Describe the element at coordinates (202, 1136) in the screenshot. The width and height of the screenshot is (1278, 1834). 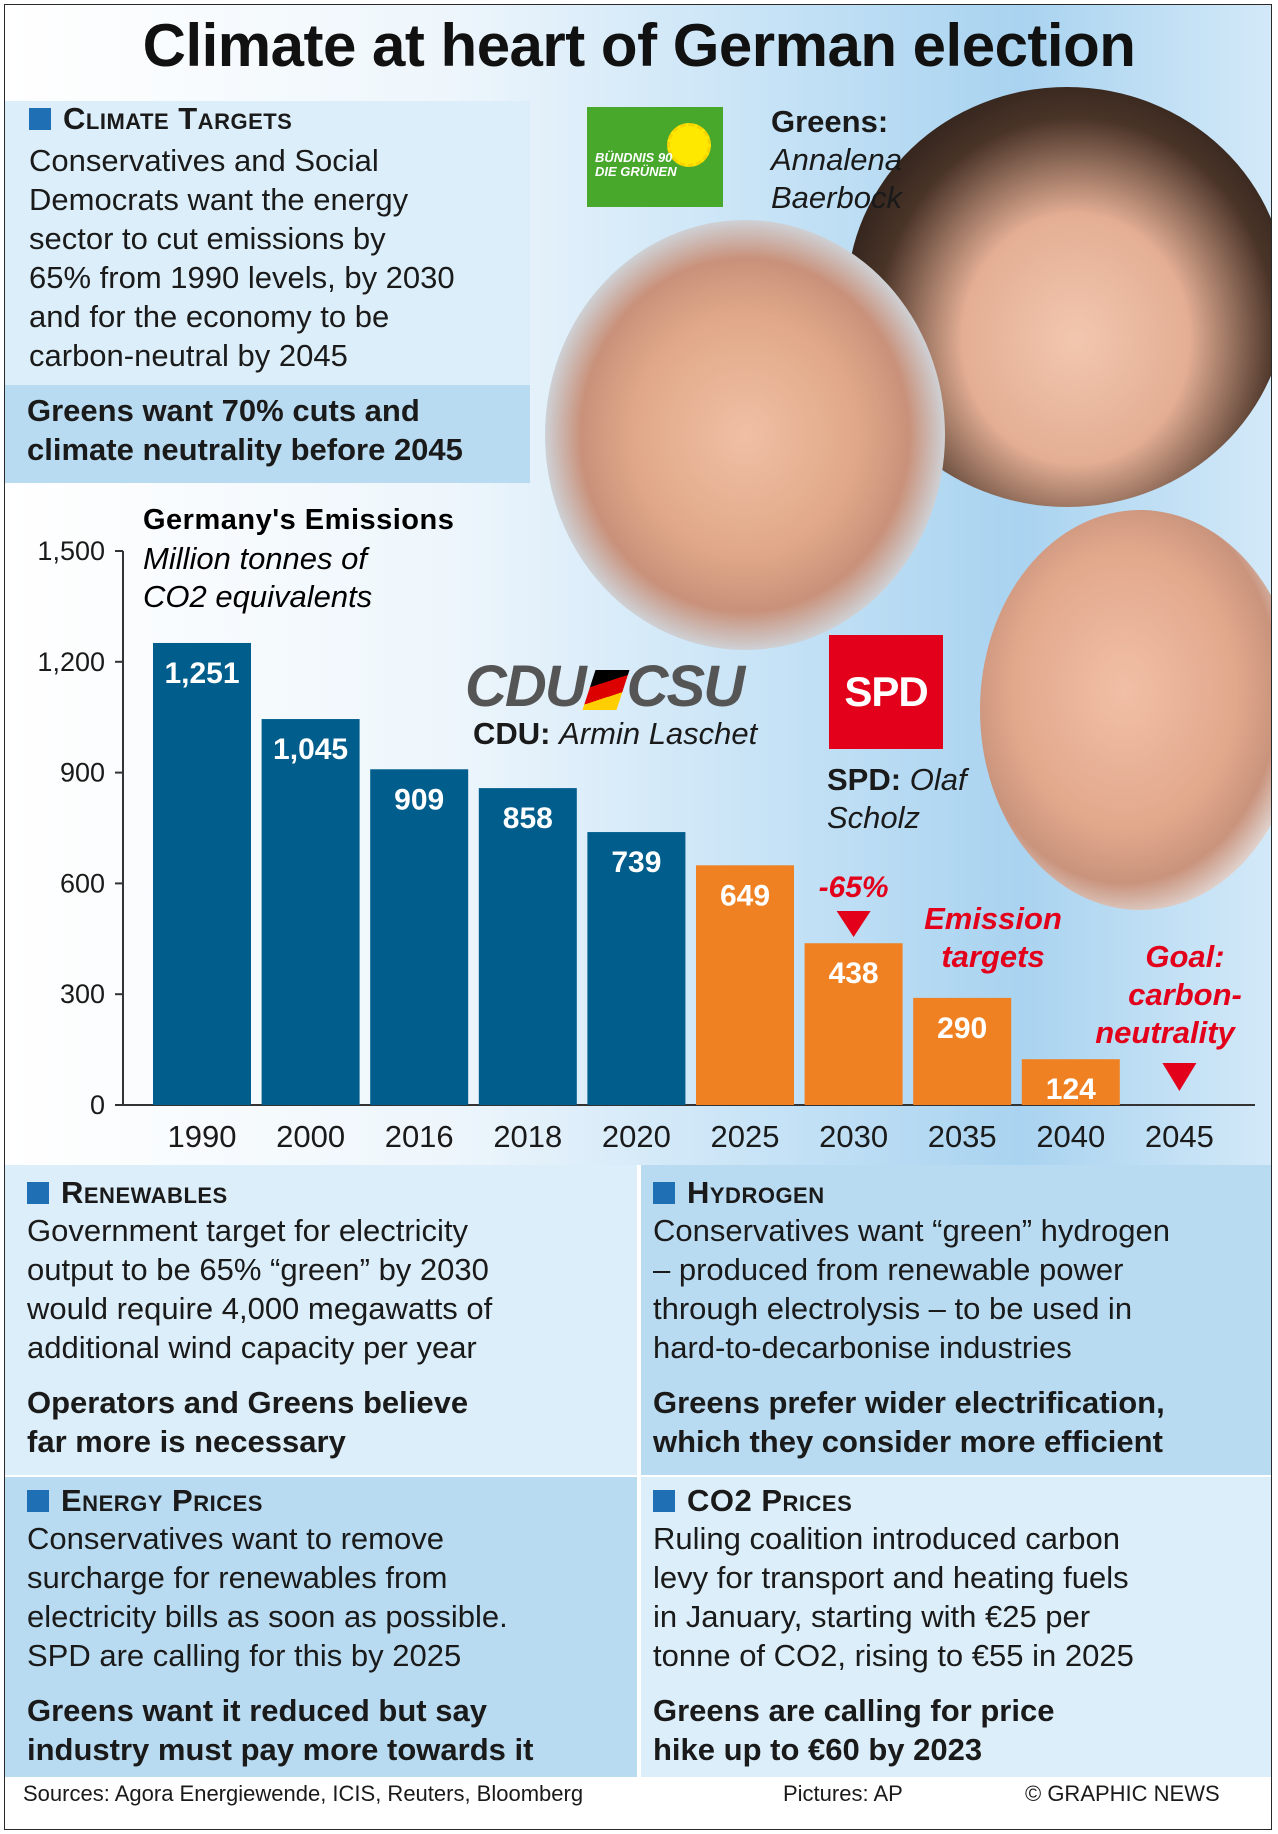
I see `x-tick-label: 1990` at that location.